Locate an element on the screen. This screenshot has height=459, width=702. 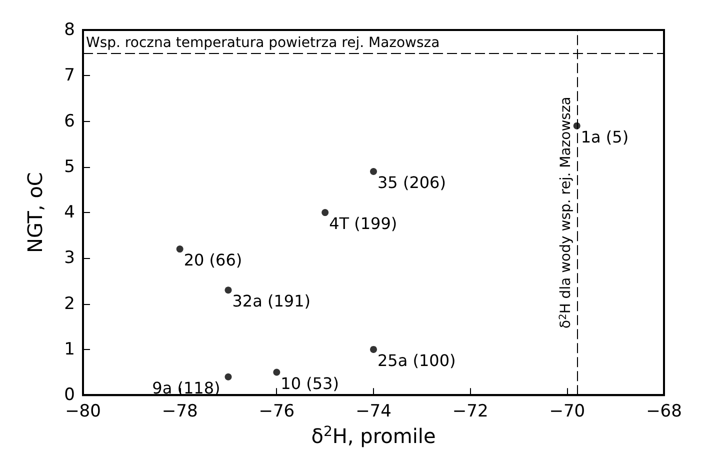
x-tick-label: −74 is located at coordinates (374, 412).